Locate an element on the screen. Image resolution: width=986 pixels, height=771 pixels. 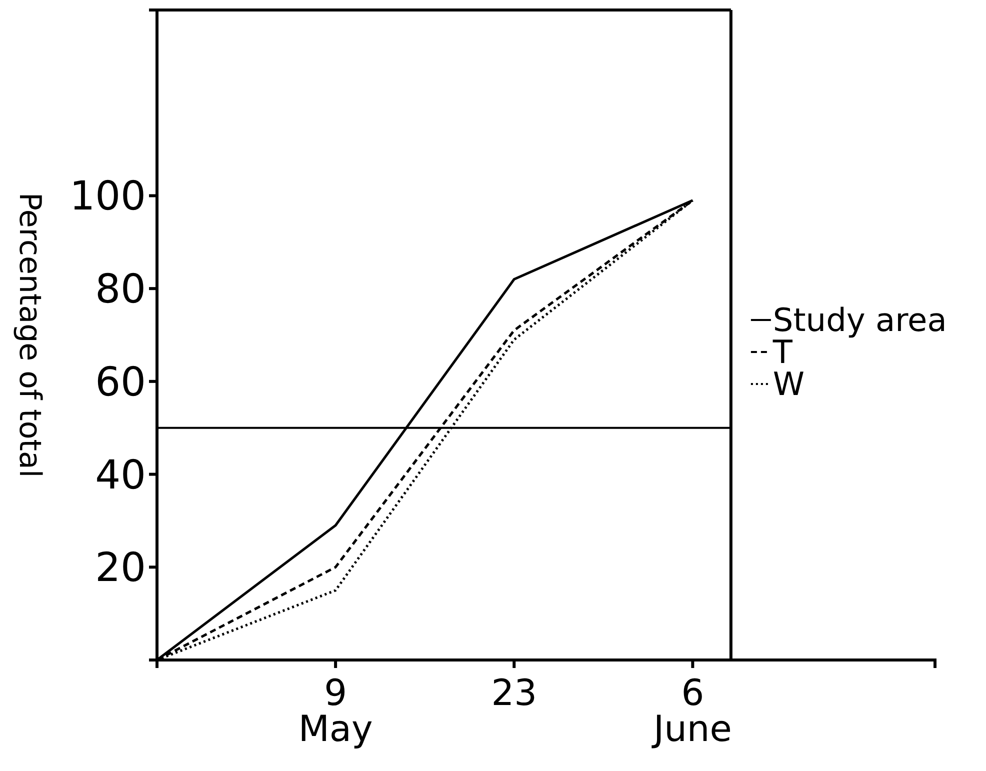
y-tick-label: 100 is located at coordinates (108, 197).